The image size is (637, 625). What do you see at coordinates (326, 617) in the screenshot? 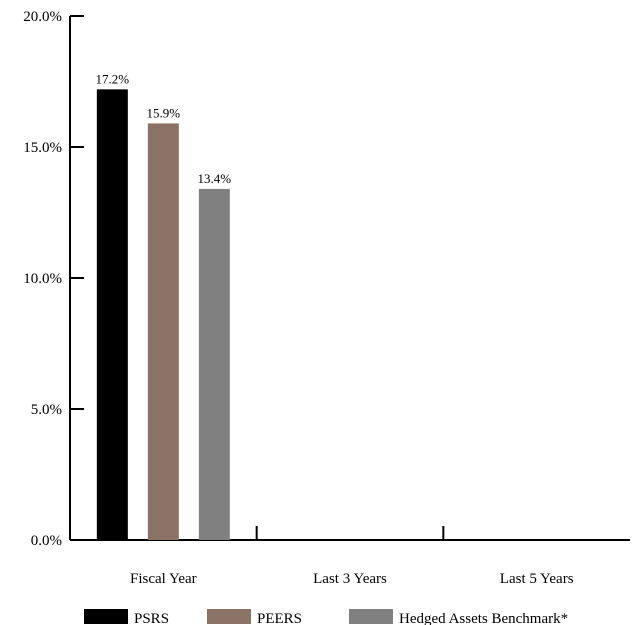
I see `legend: PSRS PEERS Hedged Assets Benchmark*` at bounding box center [326, 617].